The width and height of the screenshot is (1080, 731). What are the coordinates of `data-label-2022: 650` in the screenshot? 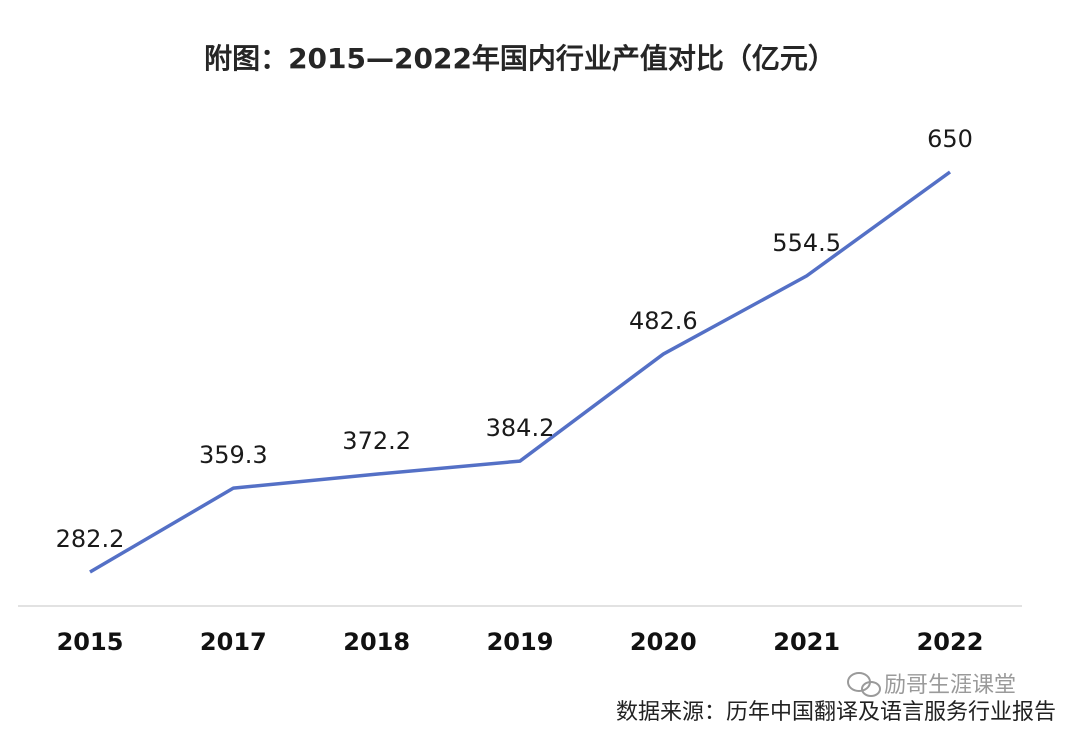 It's located at (950, 139).